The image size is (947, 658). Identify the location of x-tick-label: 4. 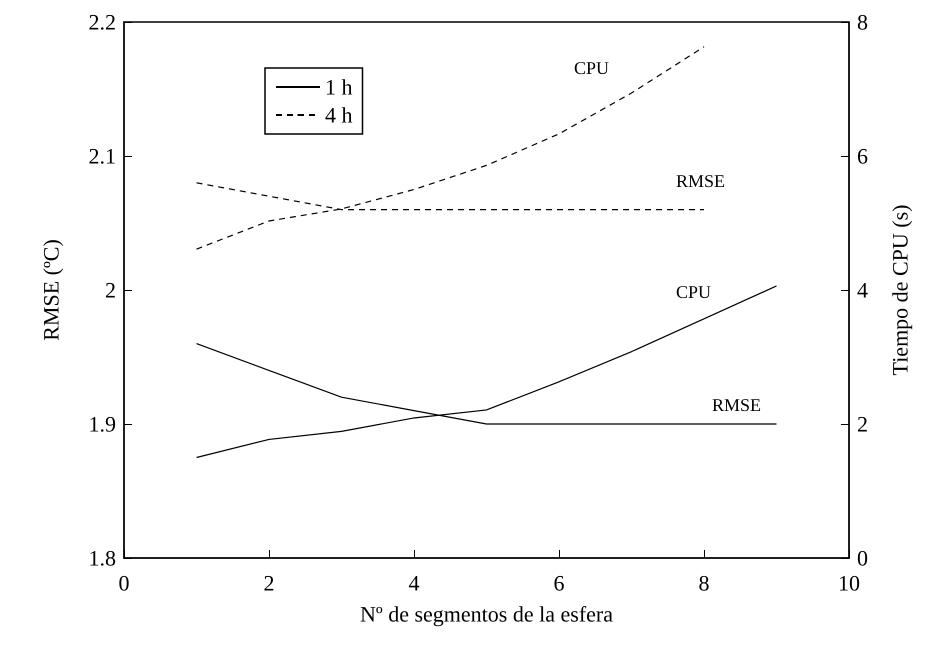
(414, 583).